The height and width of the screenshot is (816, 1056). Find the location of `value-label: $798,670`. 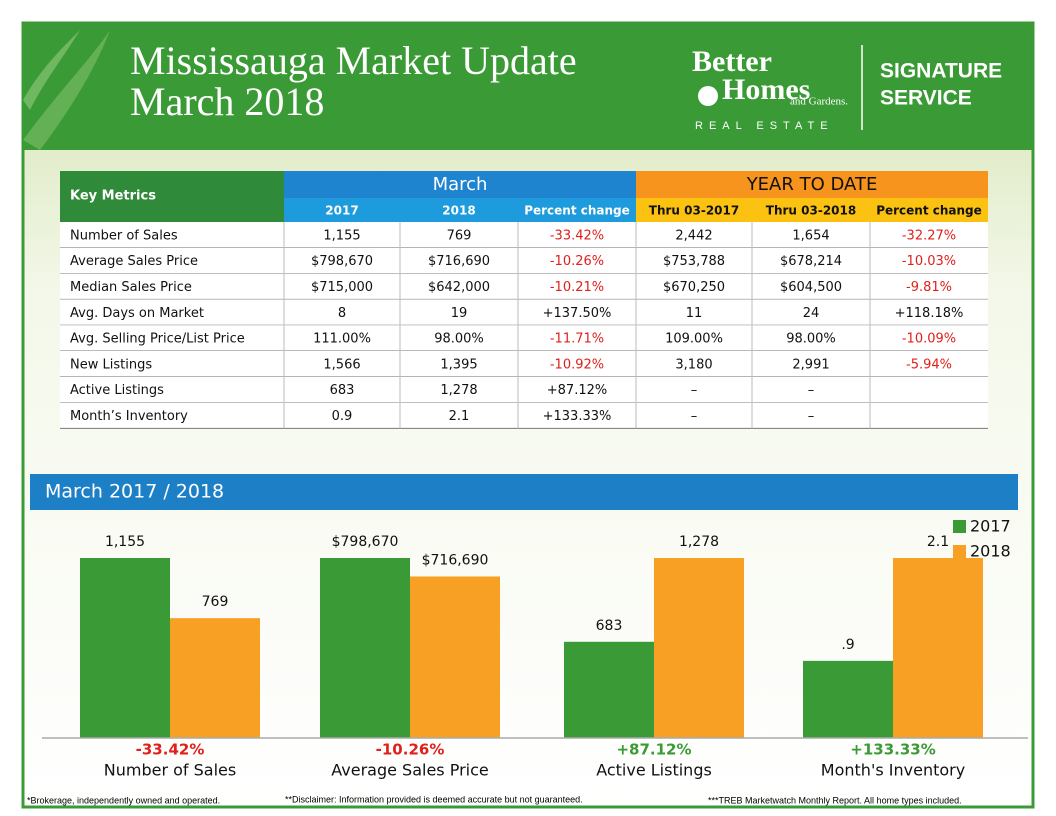

value-label: $798,670 is located at coordinates (365, 542).